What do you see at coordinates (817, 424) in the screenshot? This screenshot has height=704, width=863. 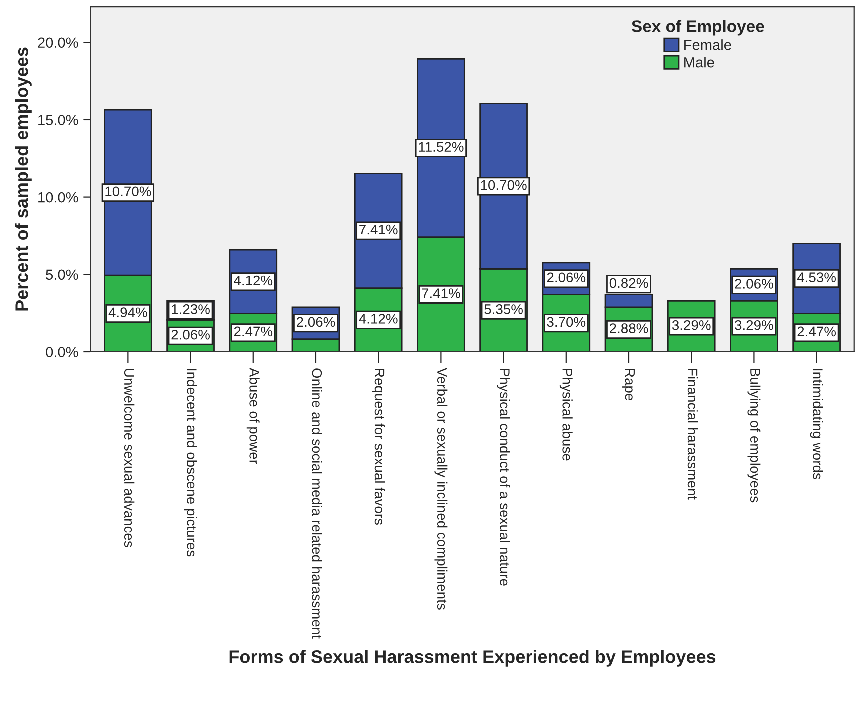 I see `x-tick-label: Intimidating words` at bounding box center [817, 424].